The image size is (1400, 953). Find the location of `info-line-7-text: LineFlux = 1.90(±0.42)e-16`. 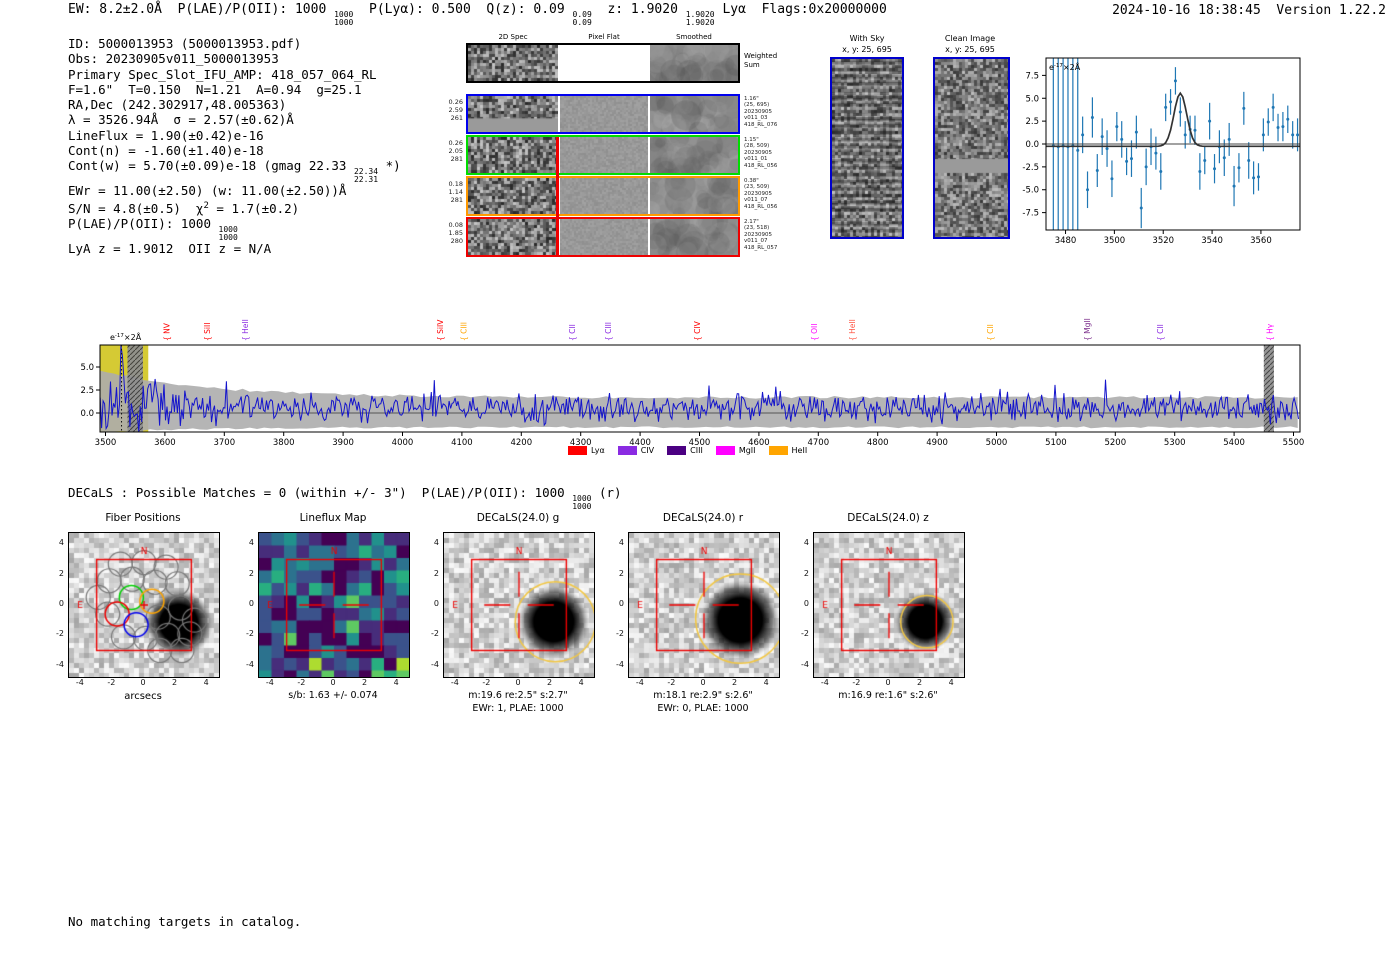

info-line-7-text: LineFlux = 1.90(±0.42)e-16 is located at coordinates (166, 135).